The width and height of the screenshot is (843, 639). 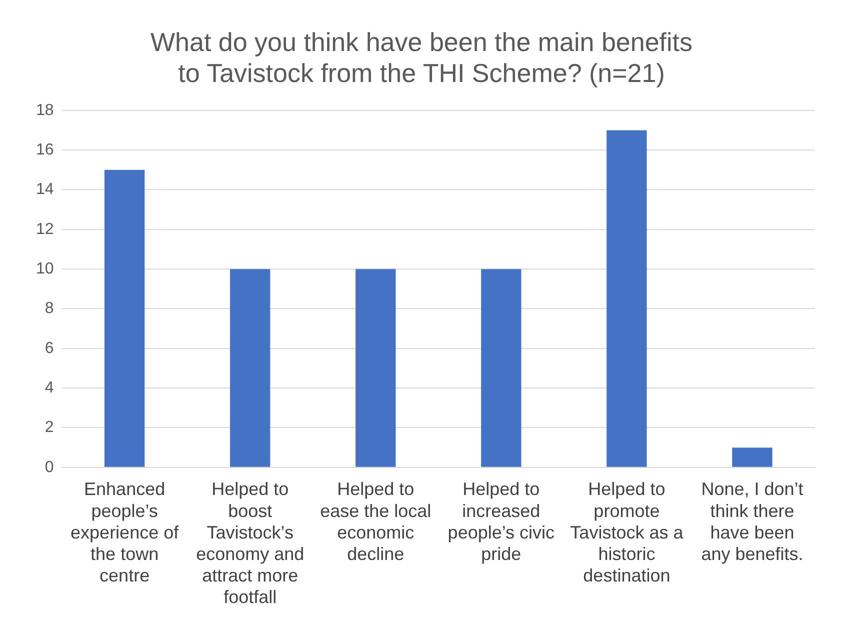 What do you see at coordinates (627, 532) in the screenshot?
I see `x-tick-label: Helped to promote Tavistock as a historic destination` at bounding box center [627, 532].